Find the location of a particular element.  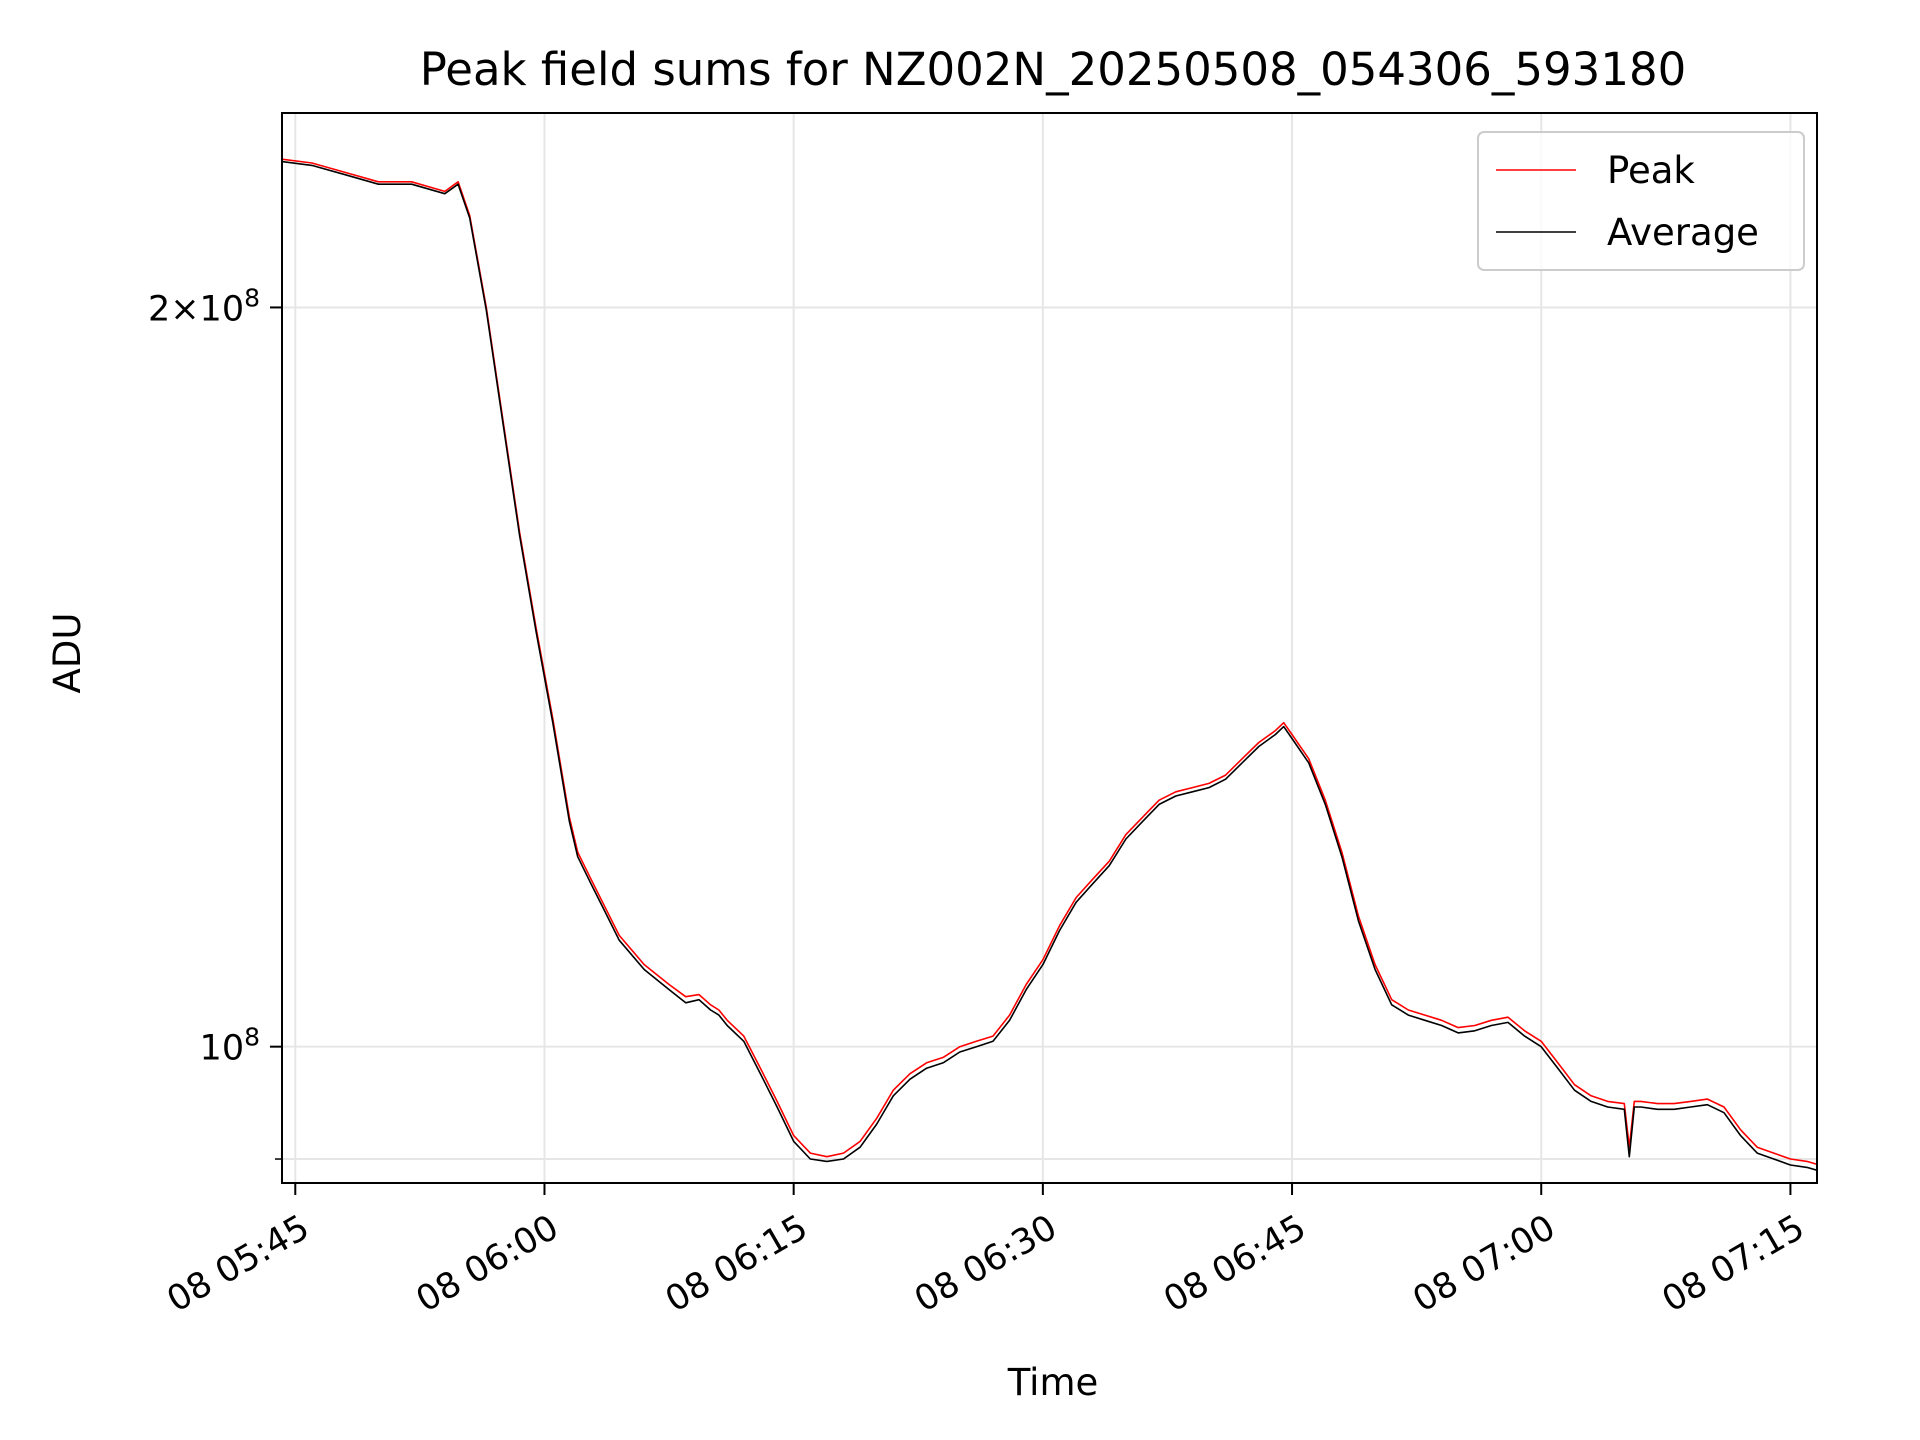

y-tick-label: 108 is located at coordinates (230, 1046).